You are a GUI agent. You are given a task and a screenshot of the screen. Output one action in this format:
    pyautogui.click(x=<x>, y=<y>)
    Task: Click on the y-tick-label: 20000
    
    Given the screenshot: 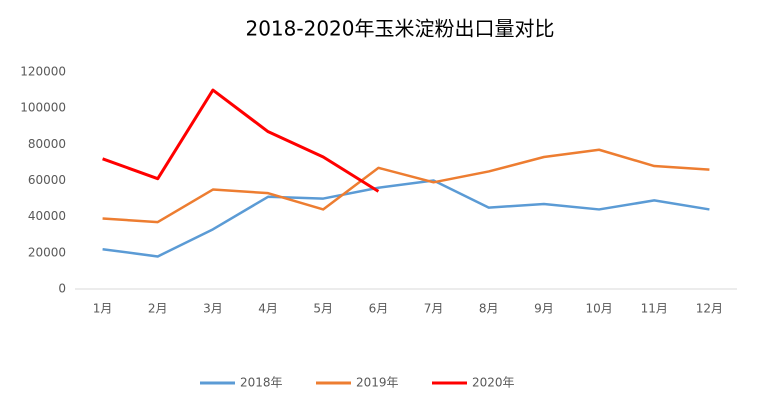 What is the action you would take?
    pyautogui.click(x=47, y=252)
    